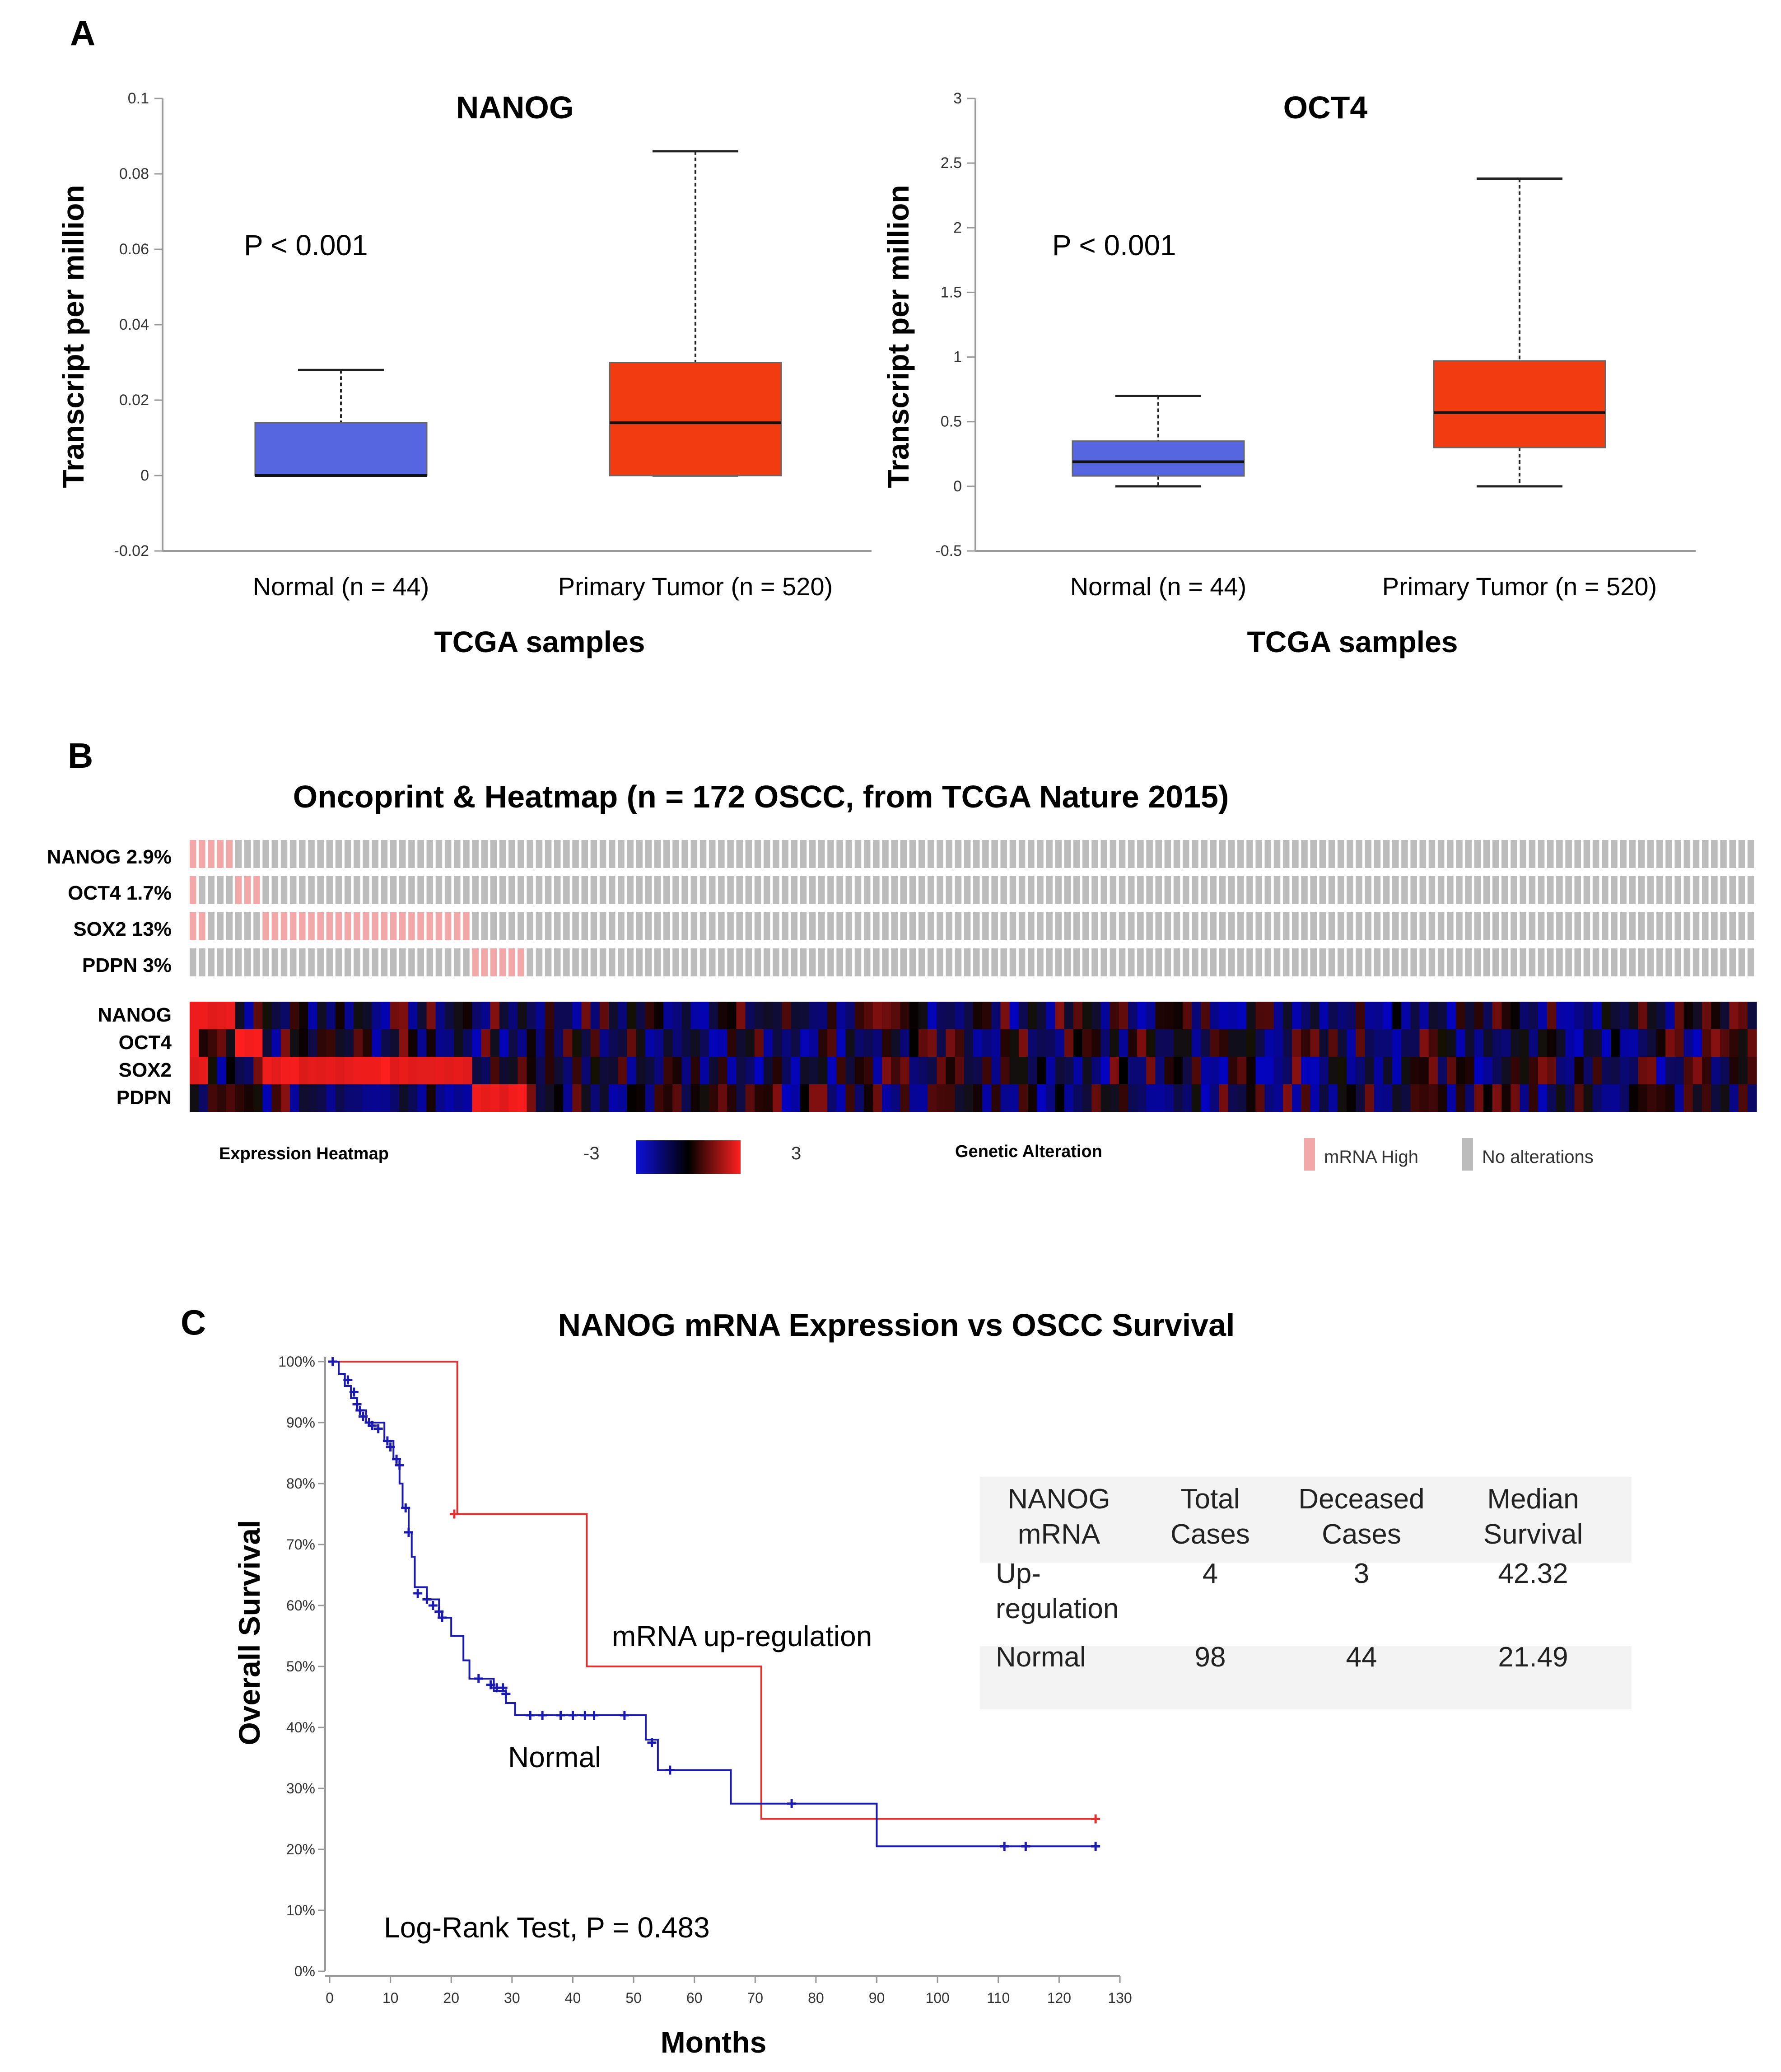 This screenshot has height=2072, width=1781. What do you see at coordinates (134, 173) in the screenshot?
I see `y-tick-label: 0.08` at bounding box center [134, 173].